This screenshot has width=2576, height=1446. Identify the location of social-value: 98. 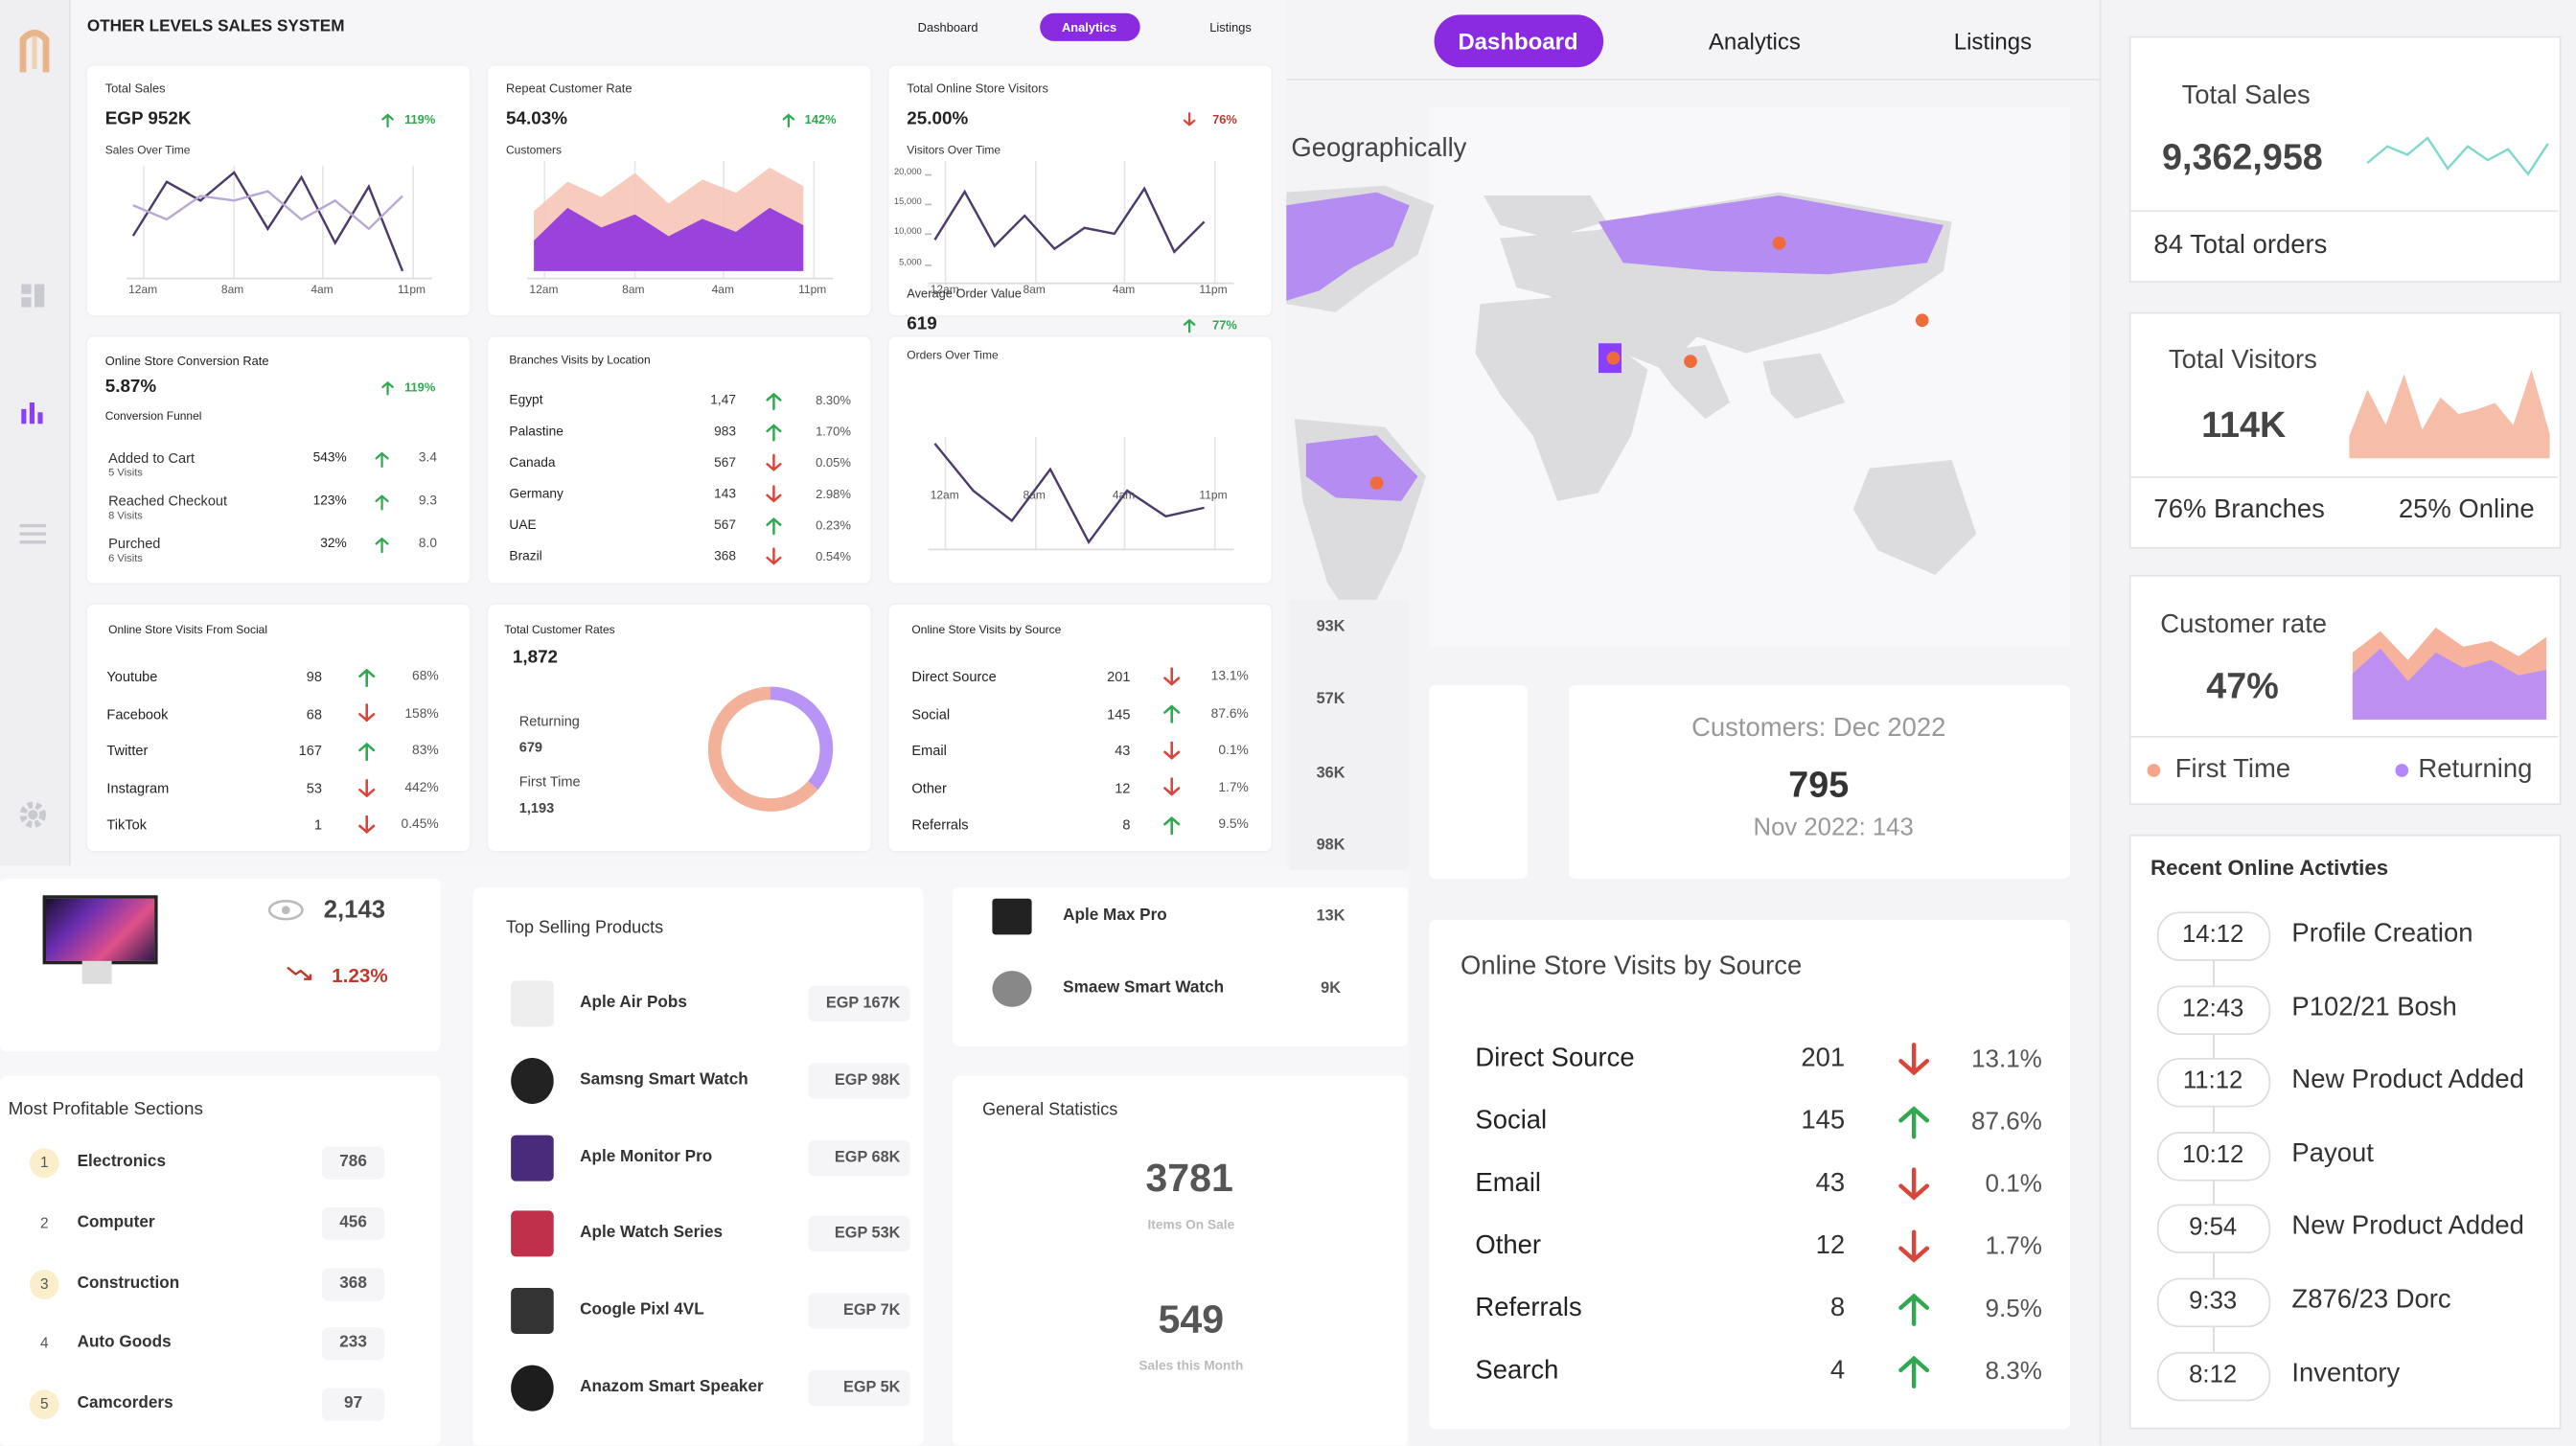
(314, 677).